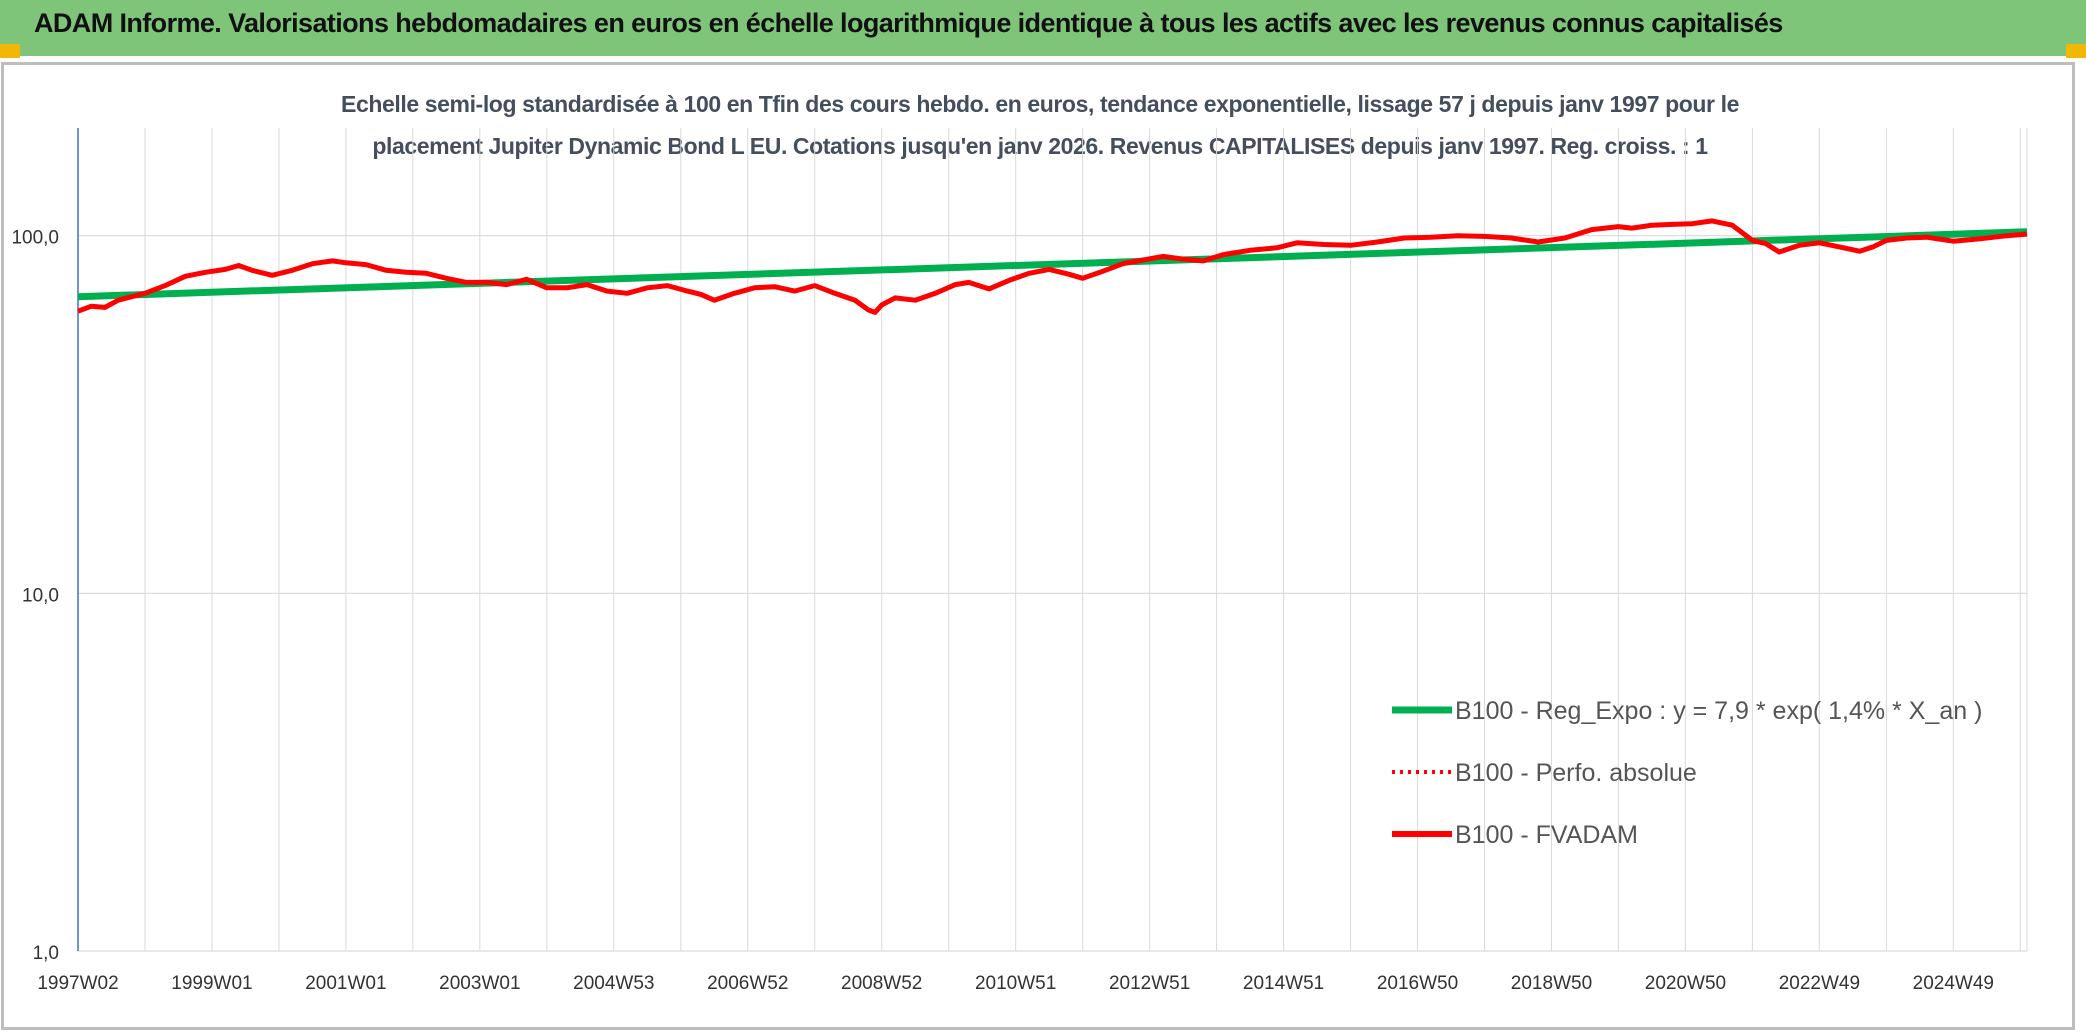 The width and height of the screenshot is (2086, 1033). I want to click on x-tick-label: 2008W52, so click(881, 983).